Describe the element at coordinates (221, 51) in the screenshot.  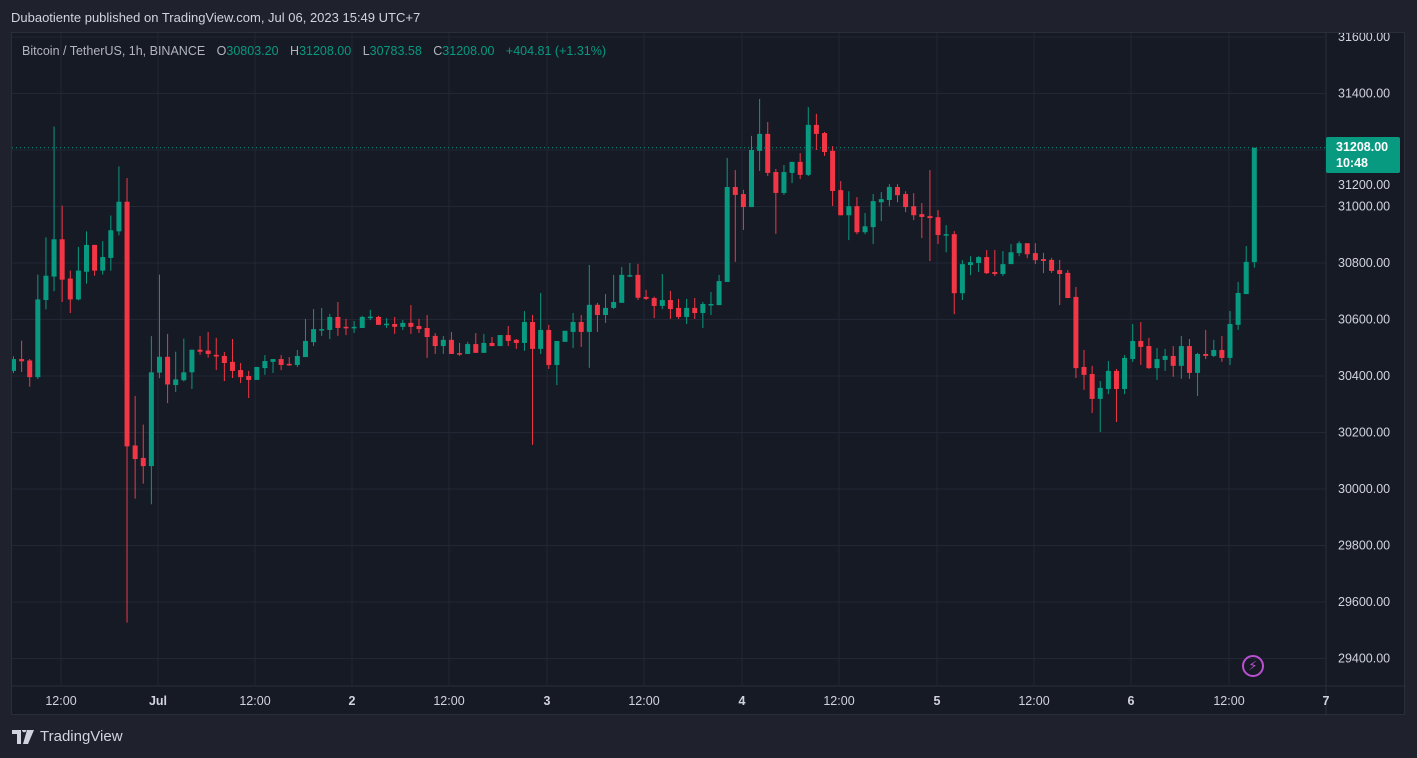
I see `open-label: O` at that location.